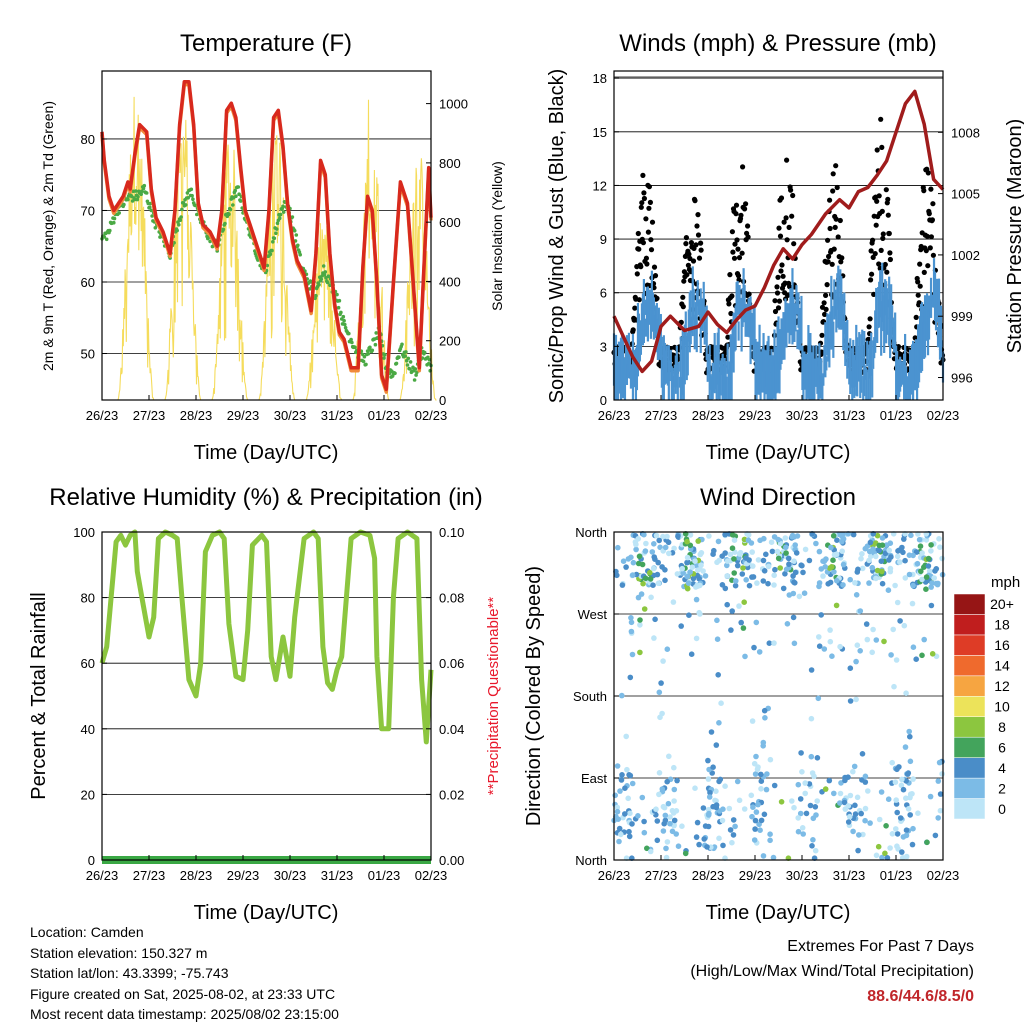 This screenshot has width=1024, height=1025. What do you see at coordinates (88, 354) in the screenshot?
I see `y-tick-label: 50` at bounding box center [88, 354].